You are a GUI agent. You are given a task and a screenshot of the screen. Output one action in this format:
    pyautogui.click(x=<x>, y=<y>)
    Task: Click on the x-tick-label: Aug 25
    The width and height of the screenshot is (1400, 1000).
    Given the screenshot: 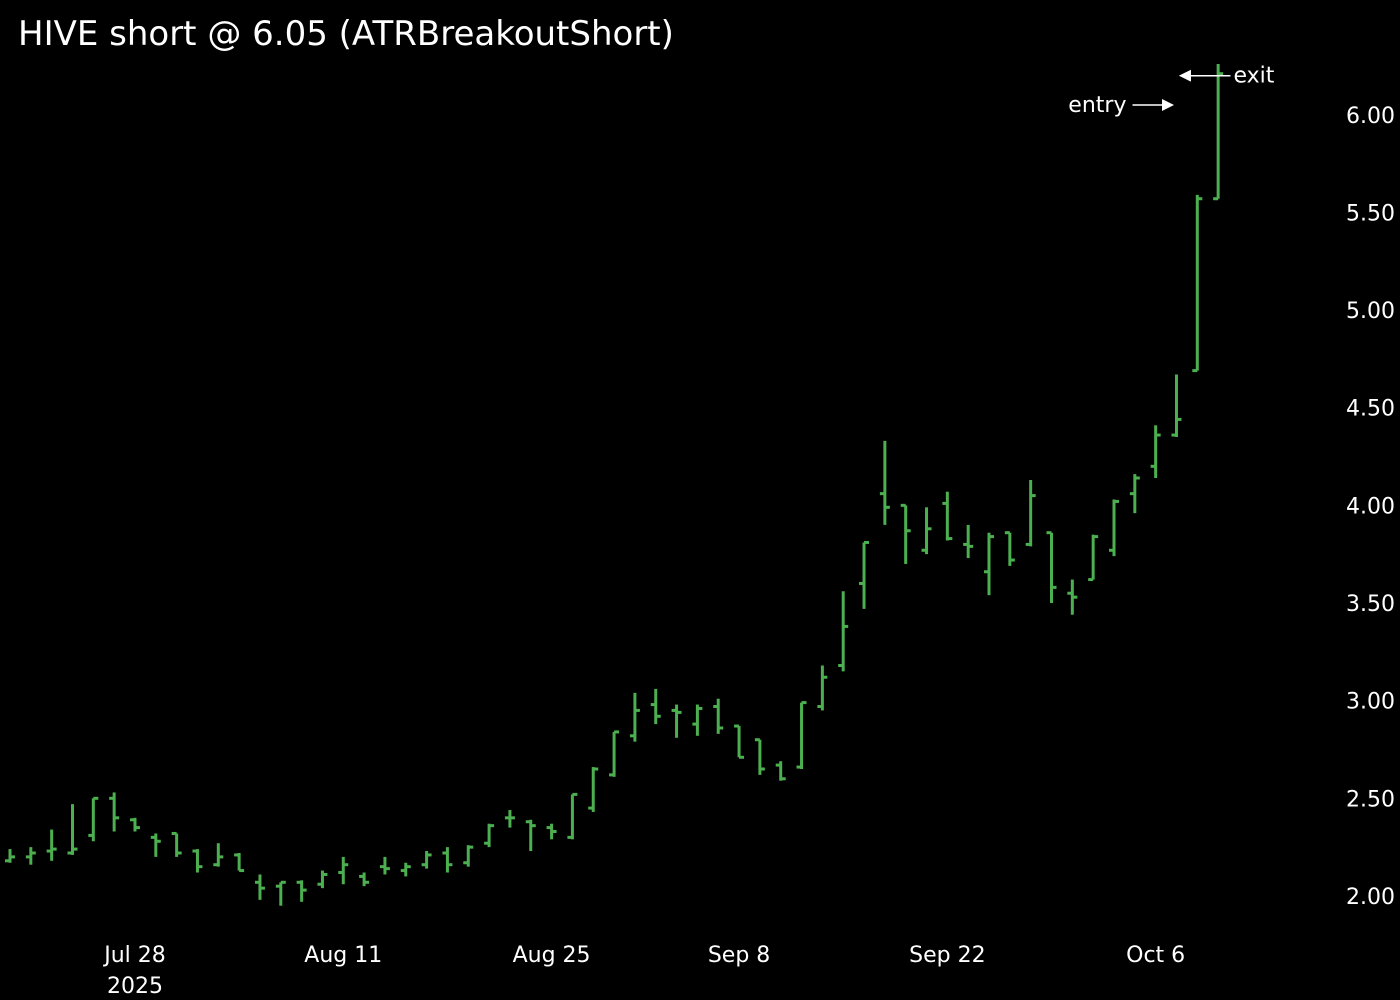 What is the action you would take?
    pyautogui.click(x=552, y=955)
    